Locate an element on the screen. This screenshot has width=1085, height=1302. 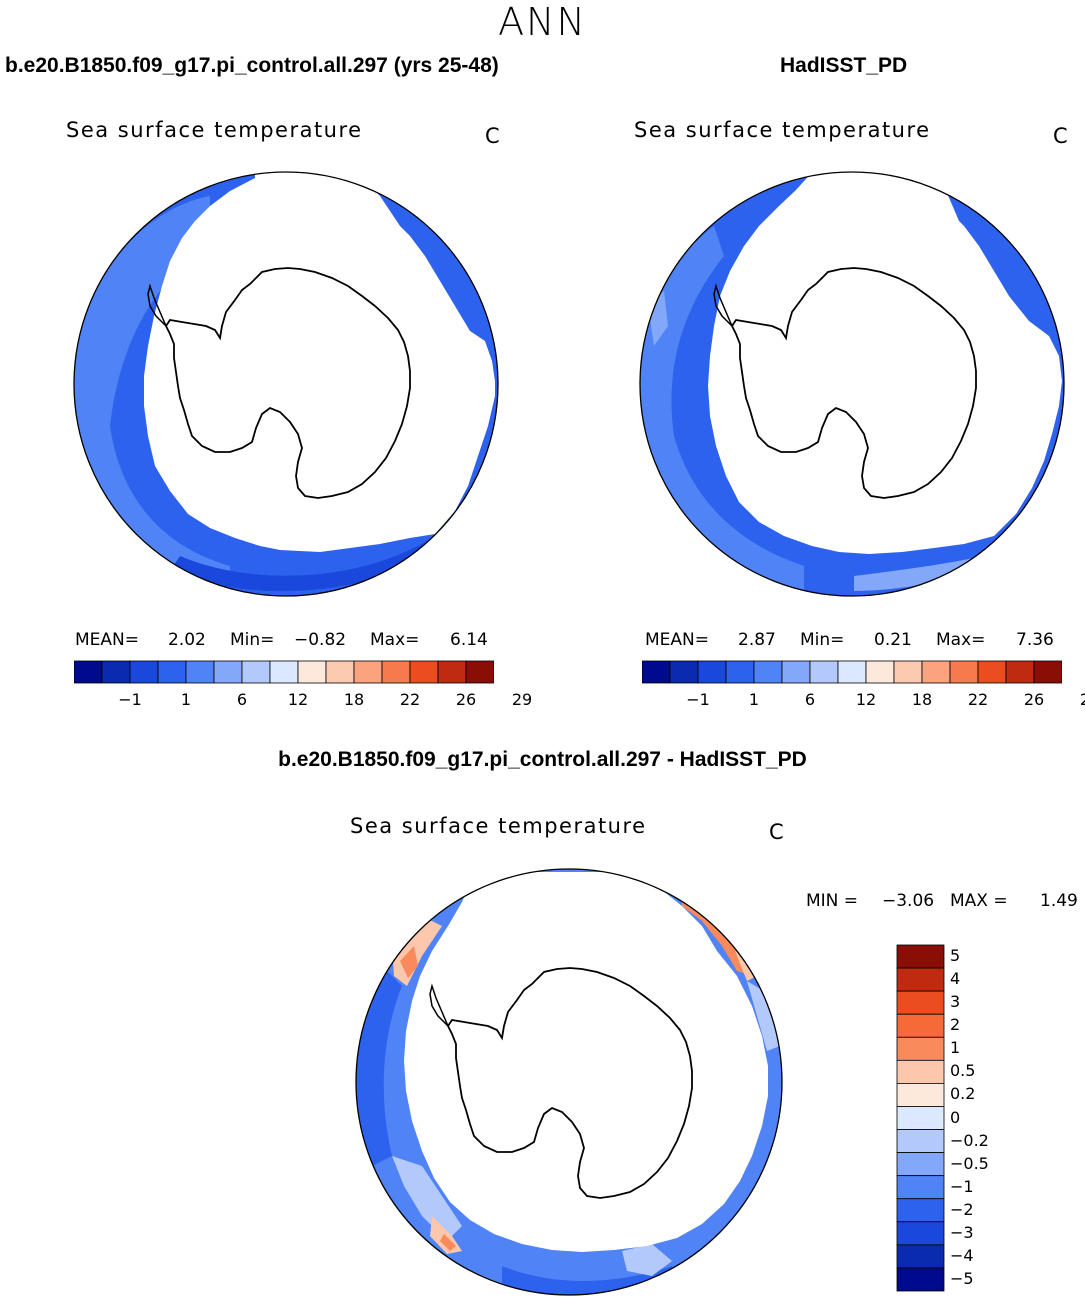
diff-peninsula is located at coordinates (439, 1005).